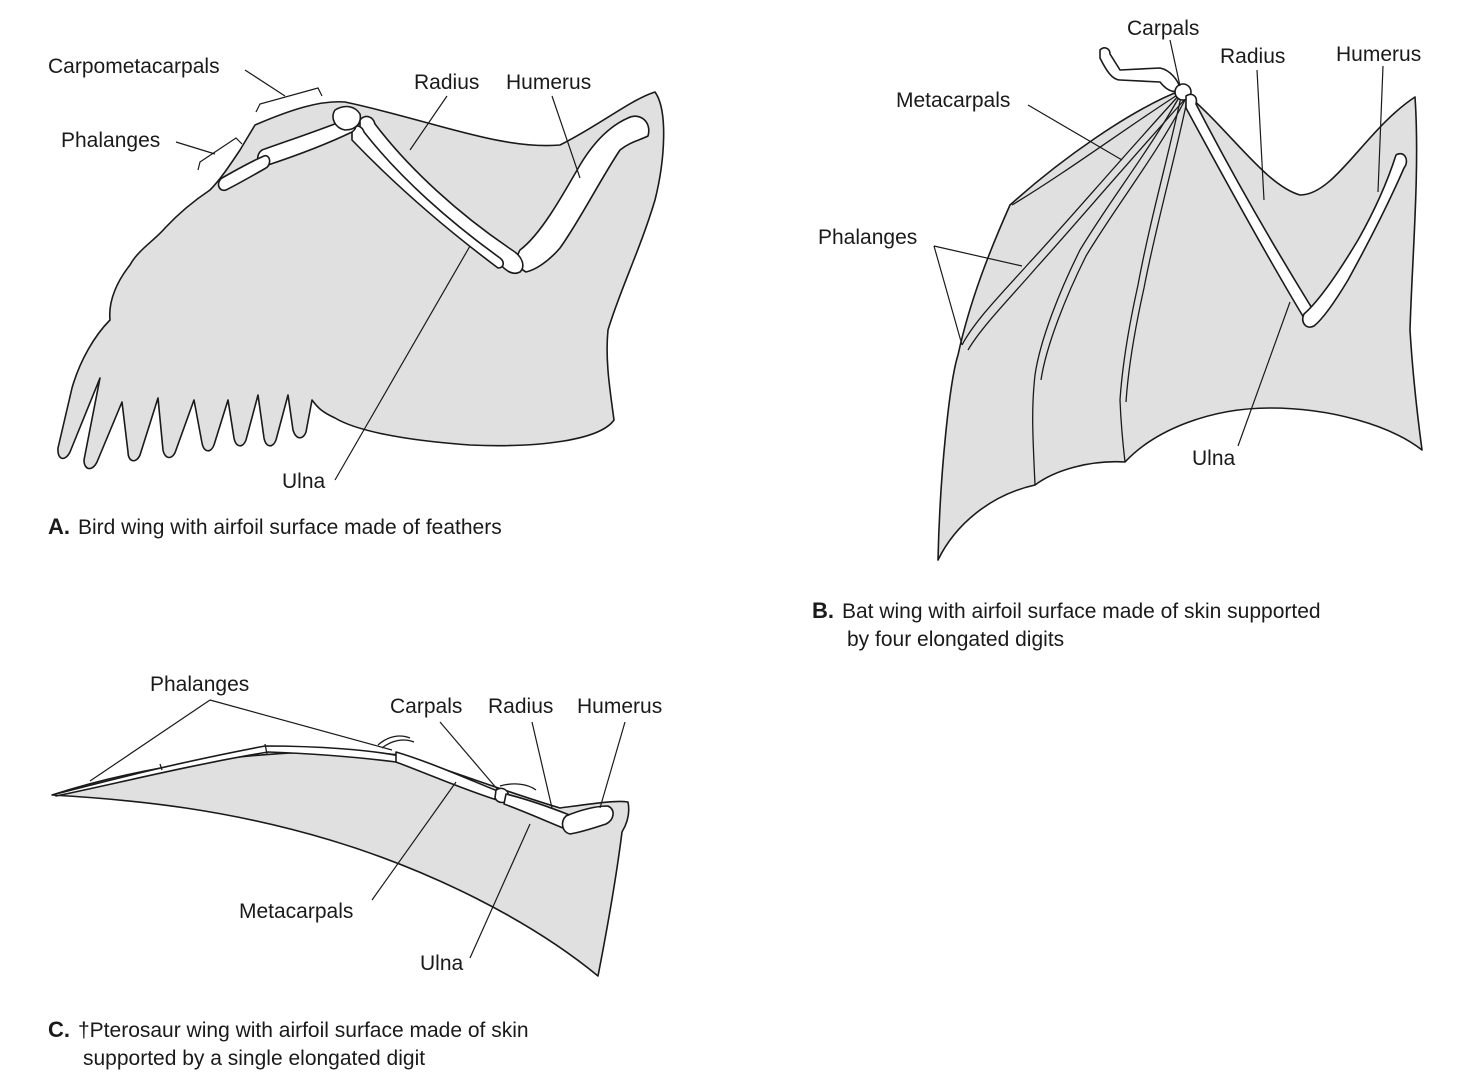  Describe the element at coordinates (304, 481) in the screenshot. I see `bird-ulna-label: Ulna` at that location.